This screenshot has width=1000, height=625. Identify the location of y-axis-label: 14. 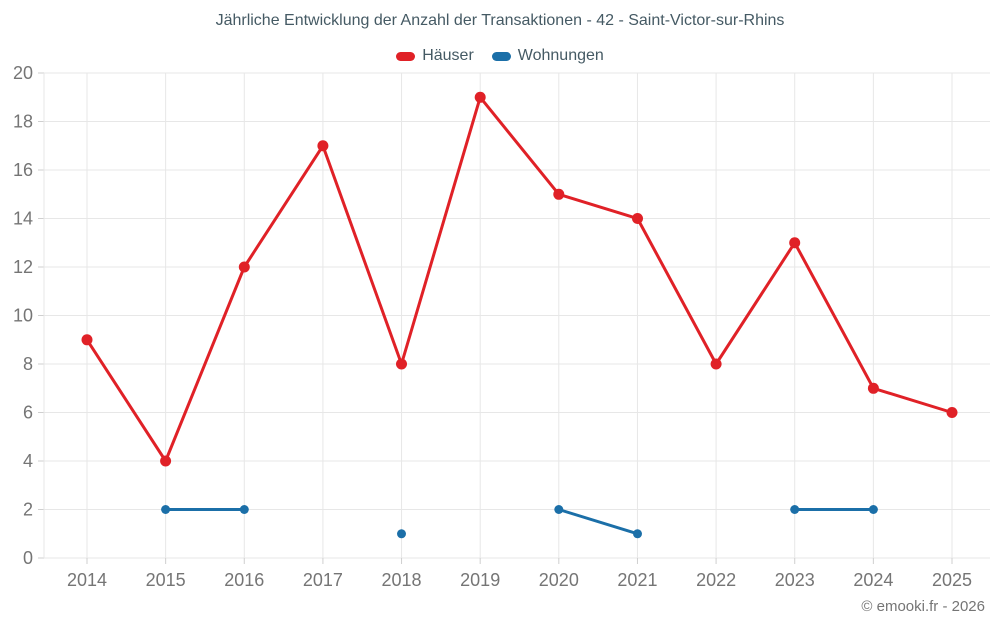
(23, 219).